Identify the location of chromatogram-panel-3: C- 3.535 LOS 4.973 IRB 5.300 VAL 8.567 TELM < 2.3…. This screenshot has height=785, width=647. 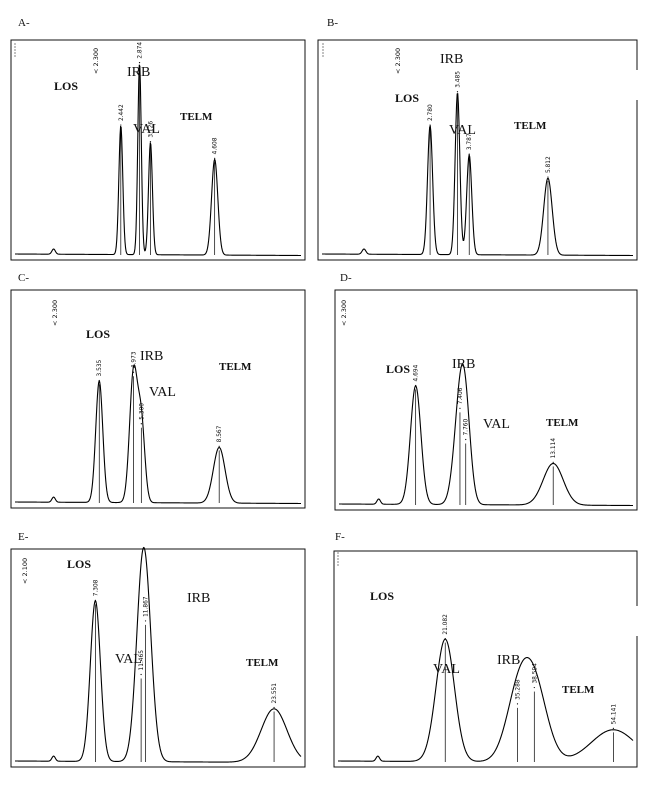
(158, 390).